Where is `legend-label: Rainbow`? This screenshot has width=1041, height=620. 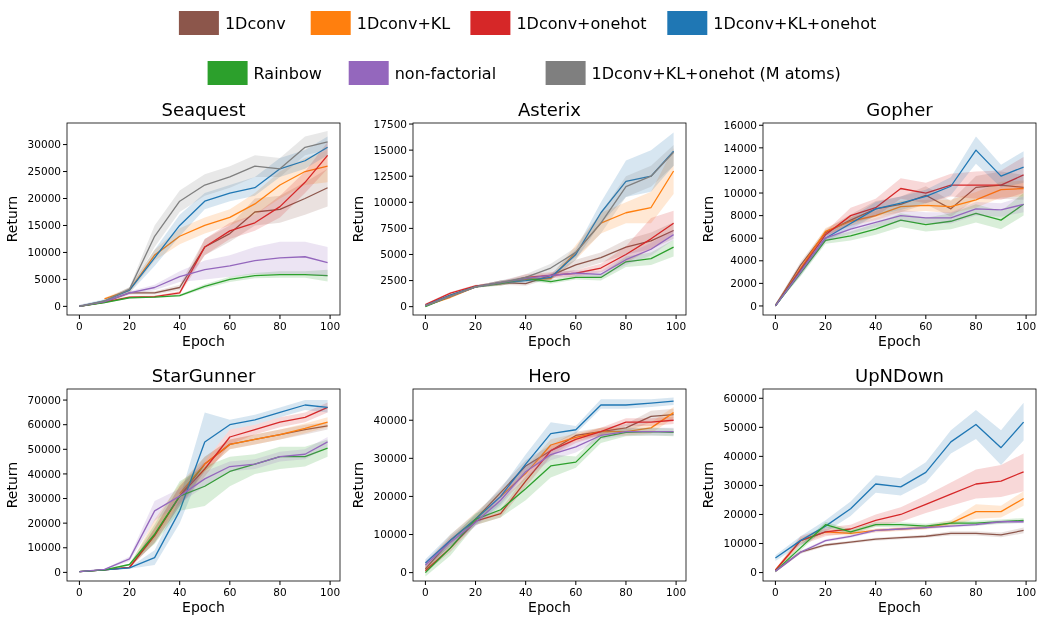 legend-label: Rainbow is located at coordinates (287, 73).